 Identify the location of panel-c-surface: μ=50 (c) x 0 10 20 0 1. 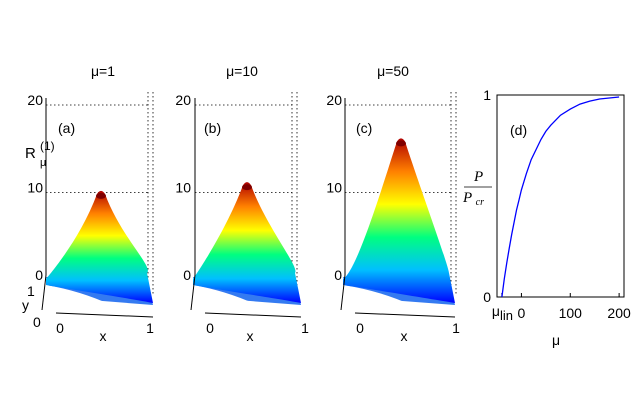
(393, 203).